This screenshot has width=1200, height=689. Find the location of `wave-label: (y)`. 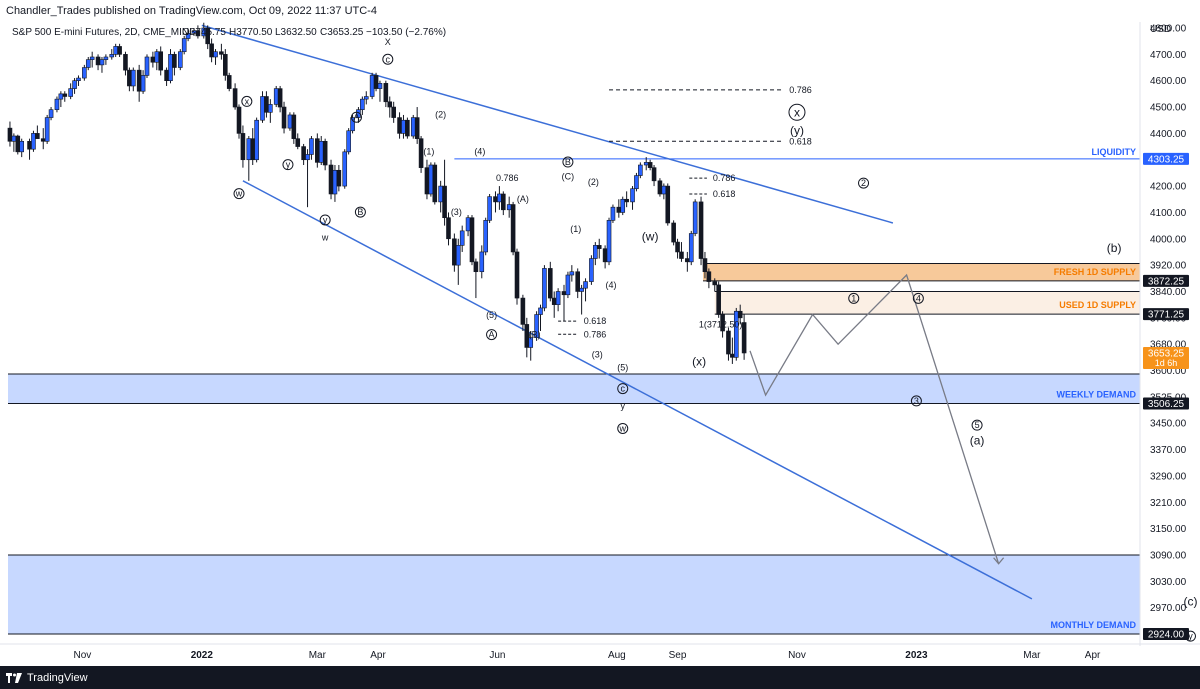

wave-label: (y) is located at coordinates (797, 131).